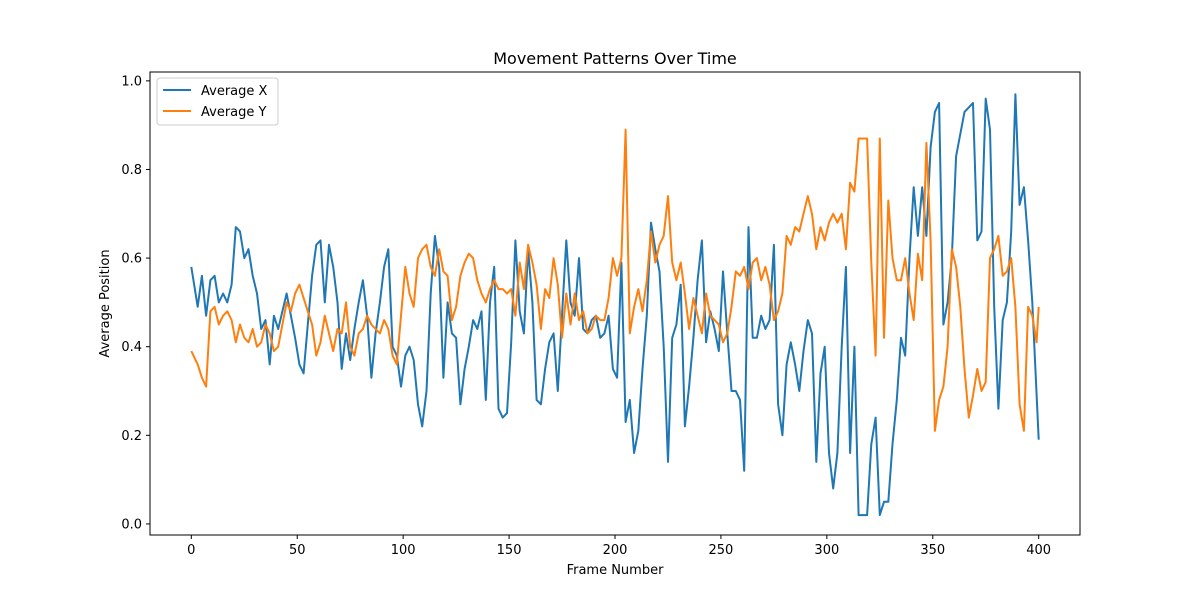 Image resolution: width=1200 pixels, height=600 pixels. Describe the element at coordinates (191, 550) in the screenshot. I see `x-tick-label: 0` at that location.